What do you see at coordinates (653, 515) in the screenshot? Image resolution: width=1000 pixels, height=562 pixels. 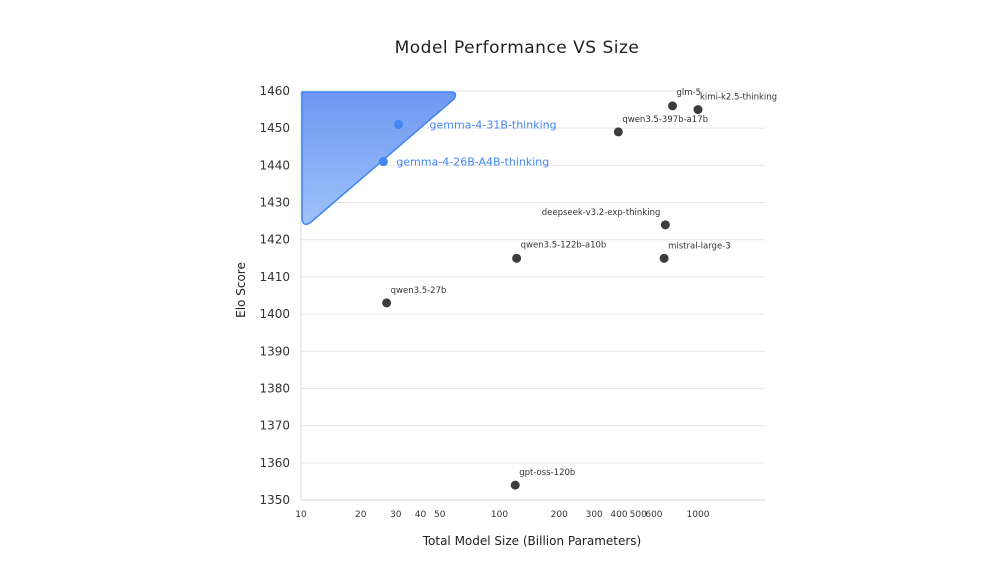 I see `x-tick-label: 600` at bounding box center [653, 515].